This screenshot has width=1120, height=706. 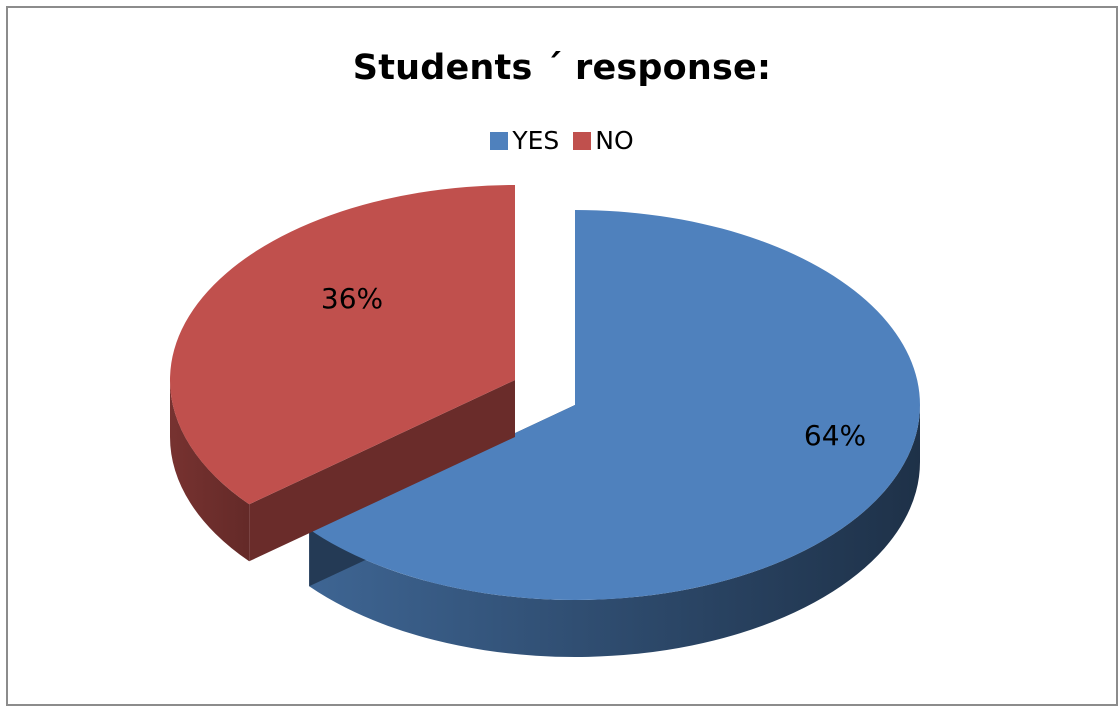 What do you see at coordinates (536, 140) in the screenshot?
I see `legend-label-yes: YES` at bounding box center [536, 140].